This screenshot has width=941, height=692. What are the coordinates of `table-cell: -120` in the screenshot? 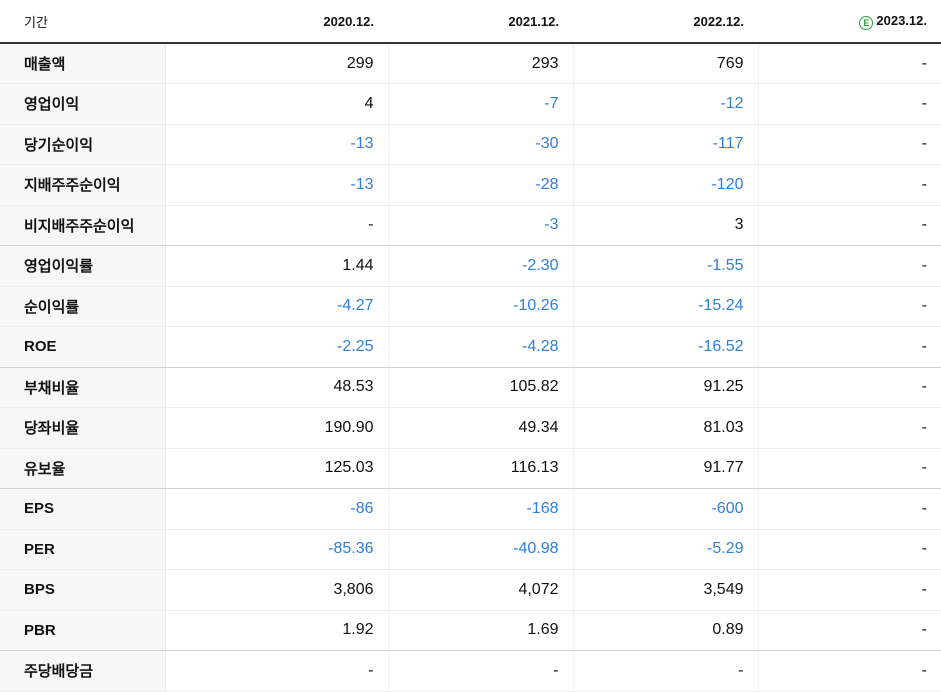 It's located at (666, 185).